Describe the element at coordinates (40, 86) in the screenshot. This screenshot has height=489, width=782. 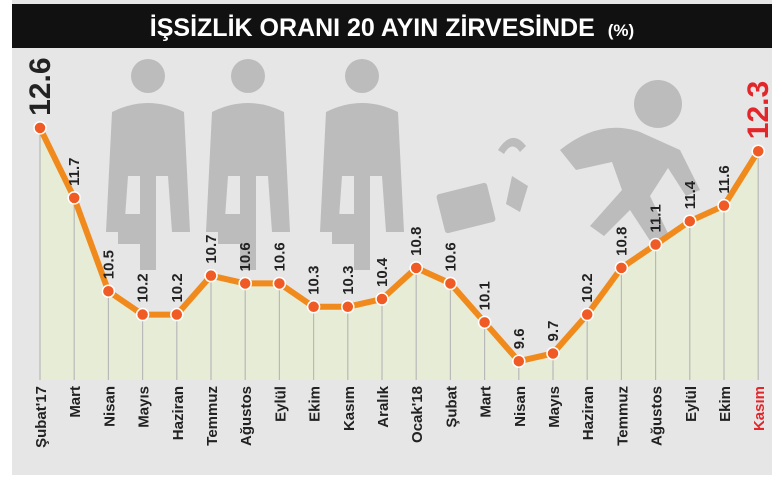
I see `value-label: 12.6` at that location.